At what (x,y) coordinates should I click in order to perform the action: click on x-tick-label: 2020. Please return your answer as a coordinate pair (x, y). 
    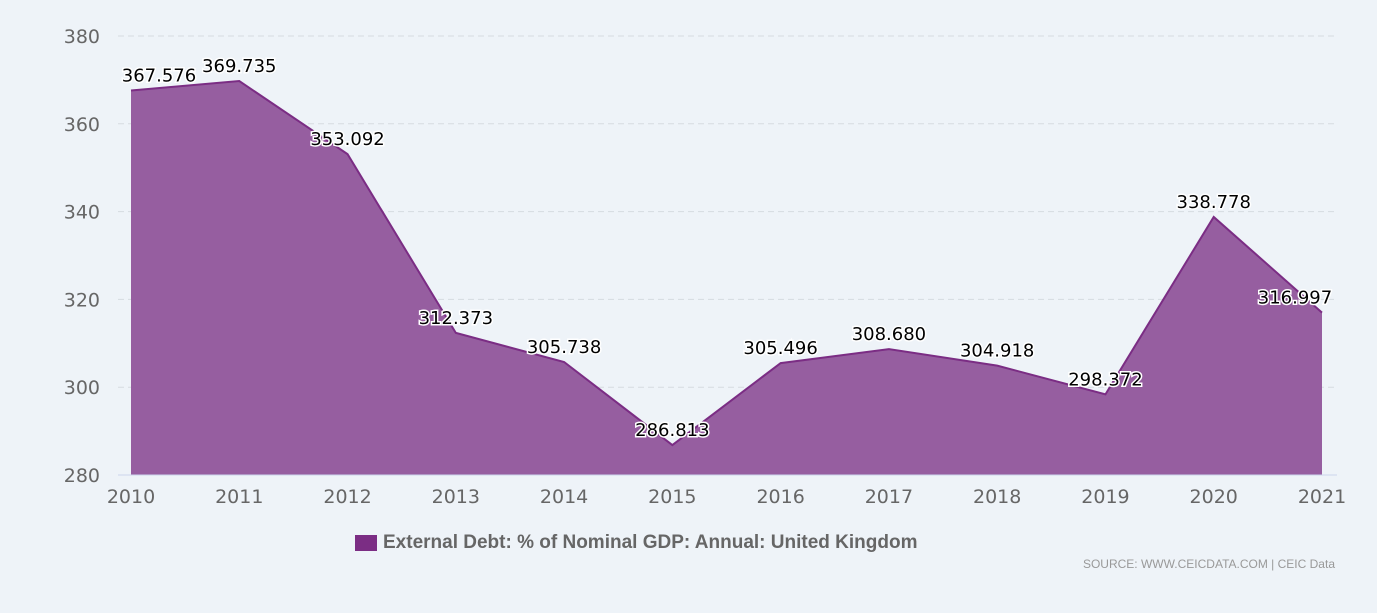
    Looking at the image, I should click on (1214, 497).